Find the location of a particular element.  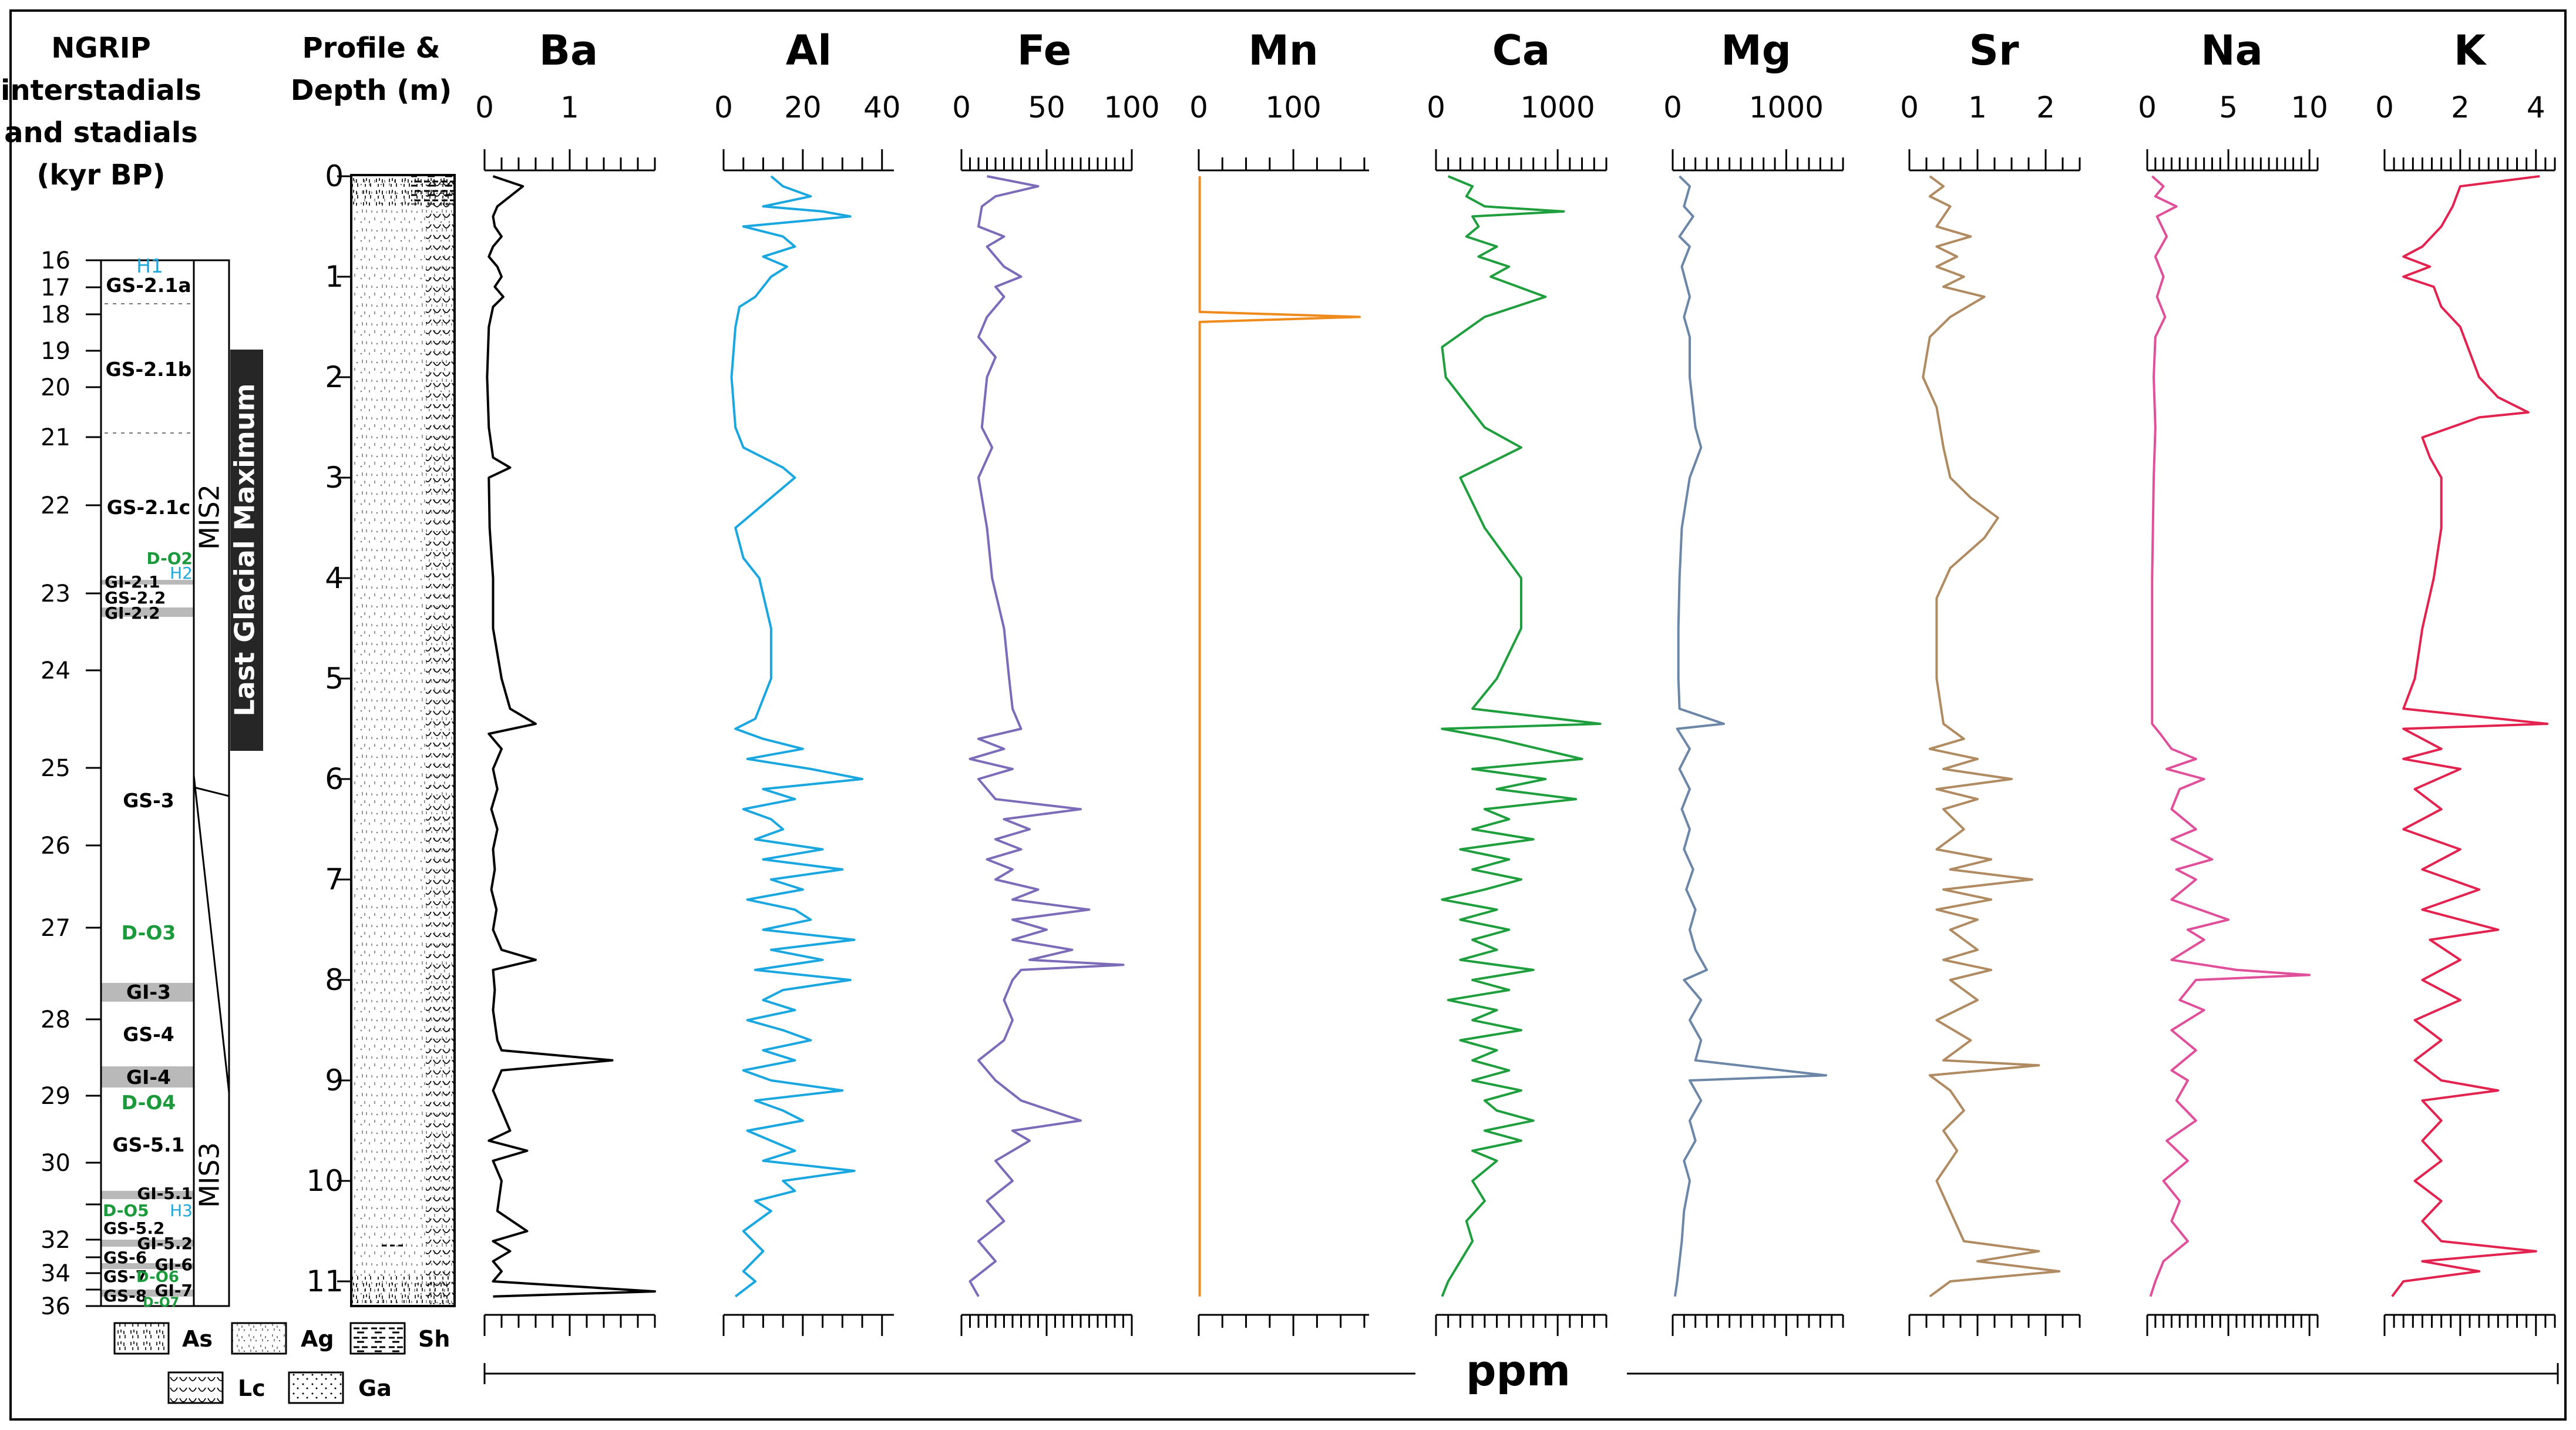

profile-title-line-1: Profile & is located at coordinates (371, 48).